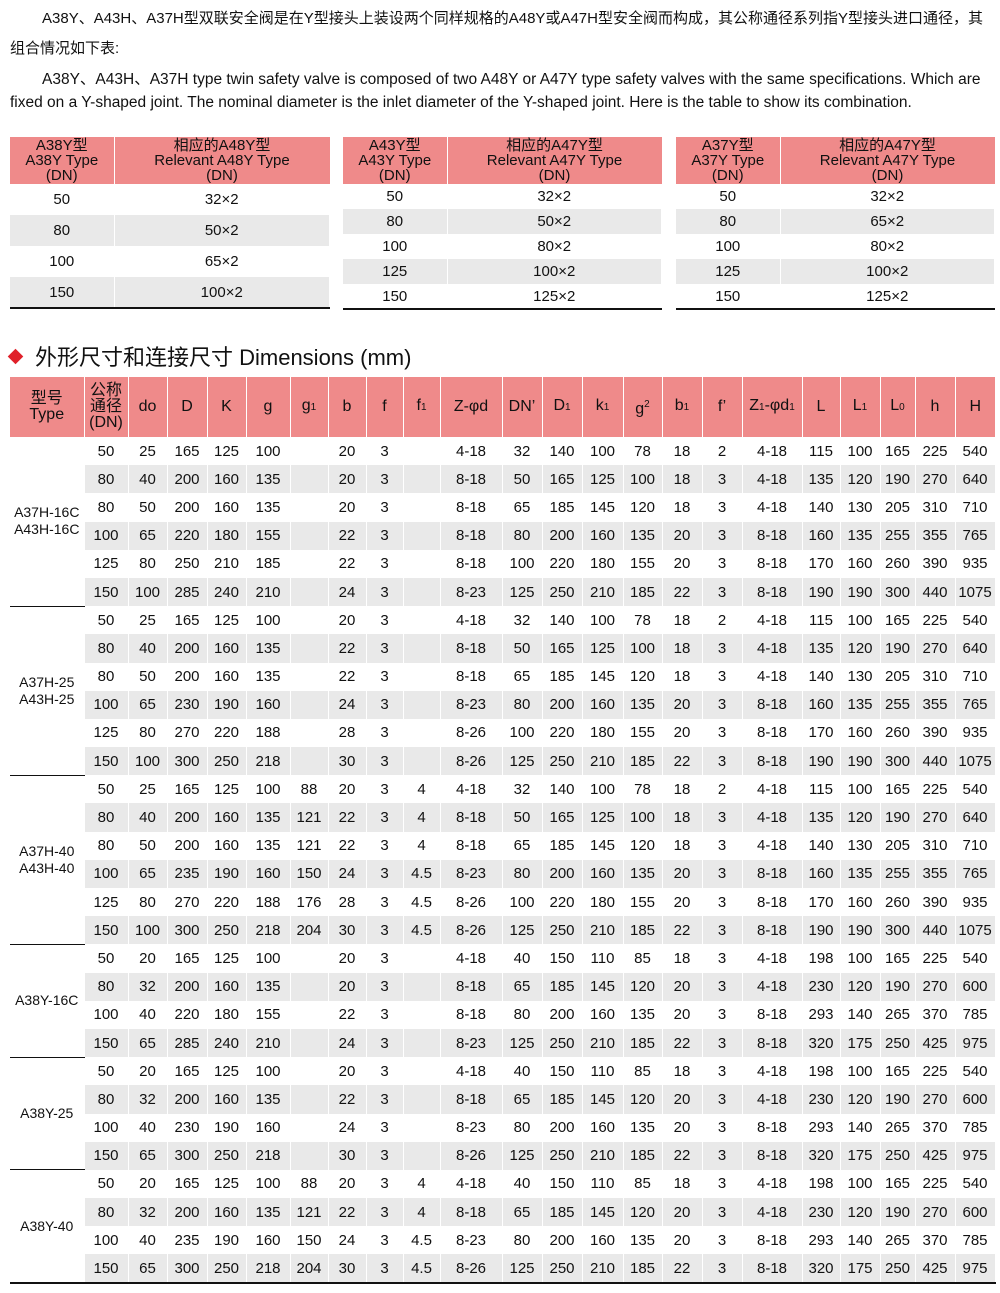 The image size is (1000, 1293). Describe the element at coordinates (309, 407) in the screenshot. I see `header-g1: g1` at that location.